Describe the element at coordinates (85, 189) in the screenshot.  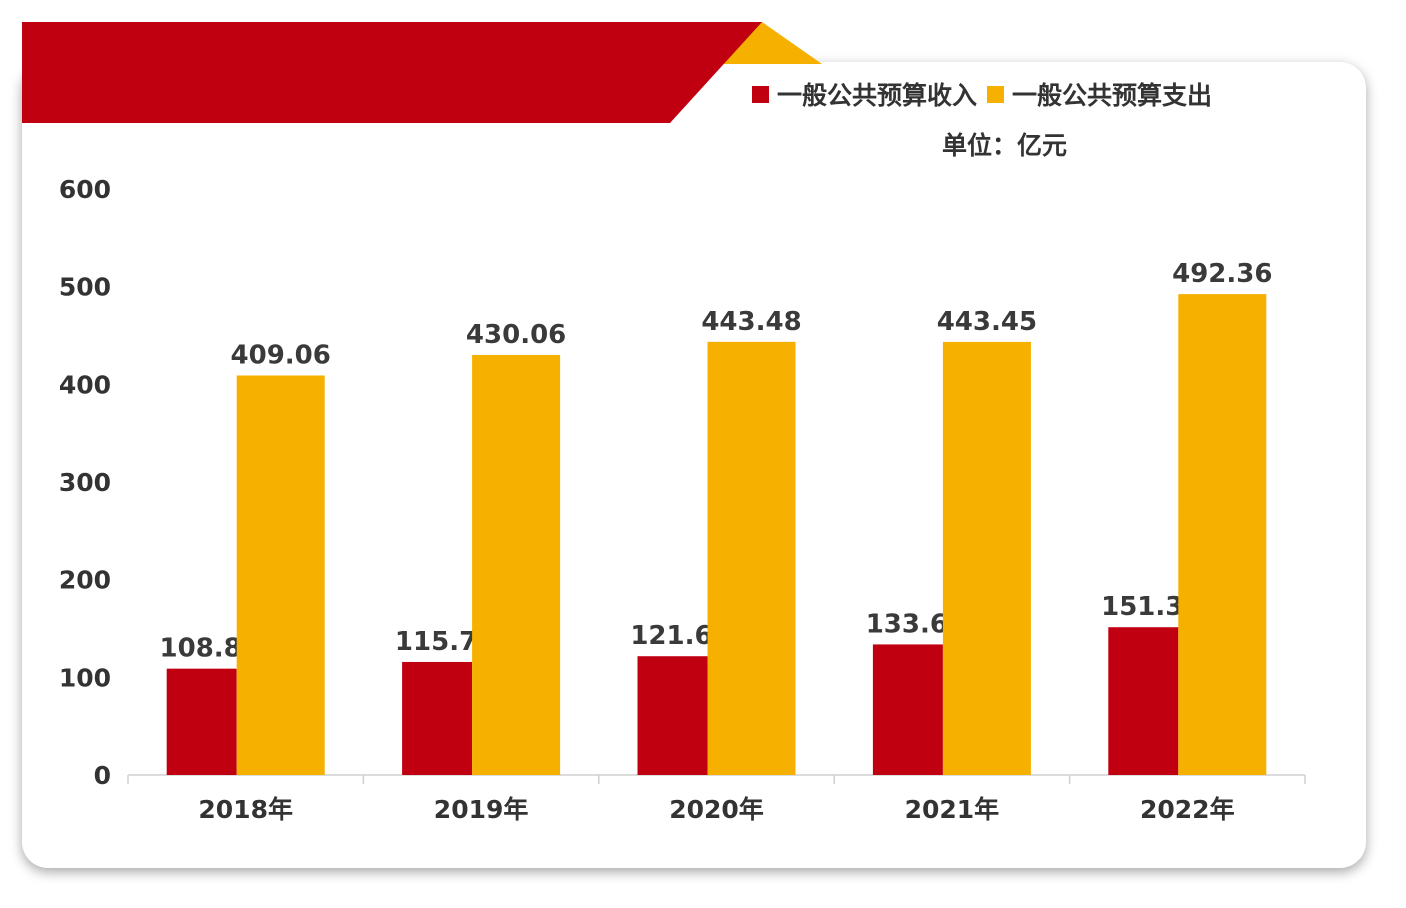
I see `y-tick-label: 600` at that location.